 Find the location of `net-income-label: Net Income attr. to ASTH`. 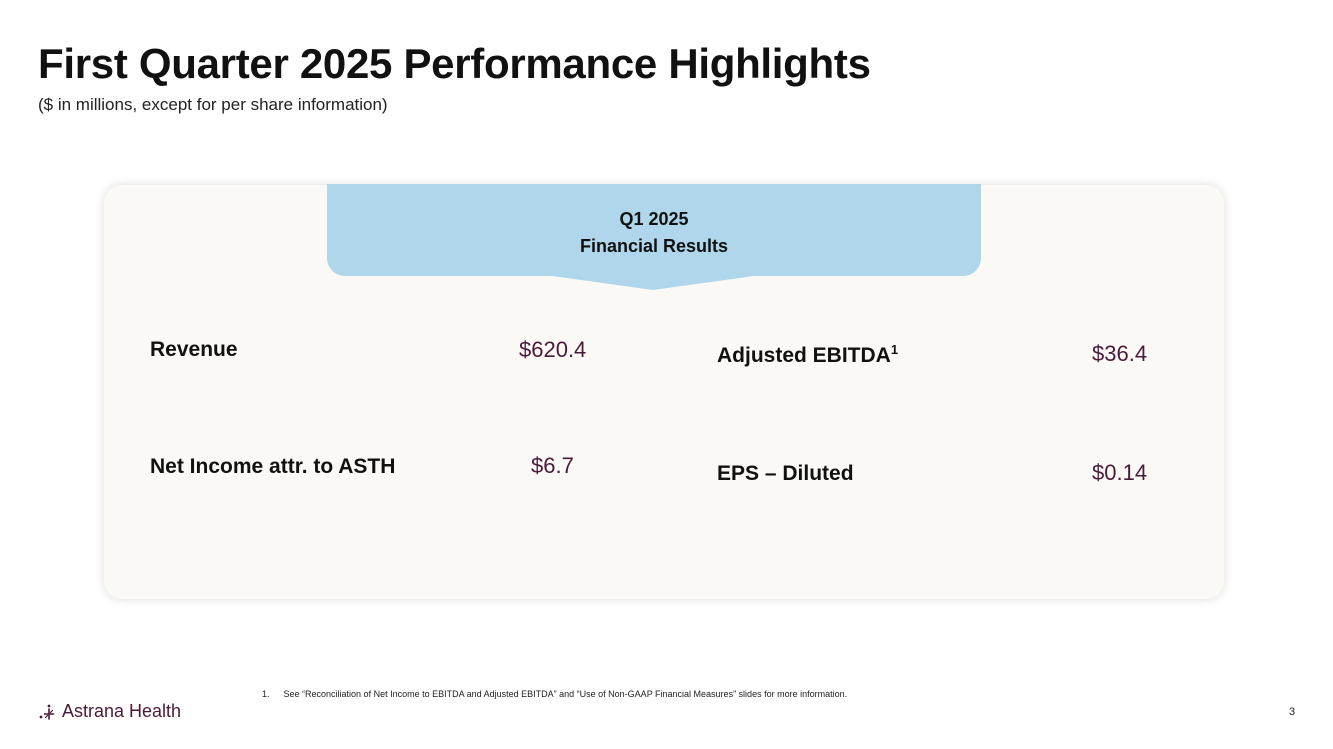

net-income-label: Net Income attr. to ASTH is located at coordinates (273, 466).